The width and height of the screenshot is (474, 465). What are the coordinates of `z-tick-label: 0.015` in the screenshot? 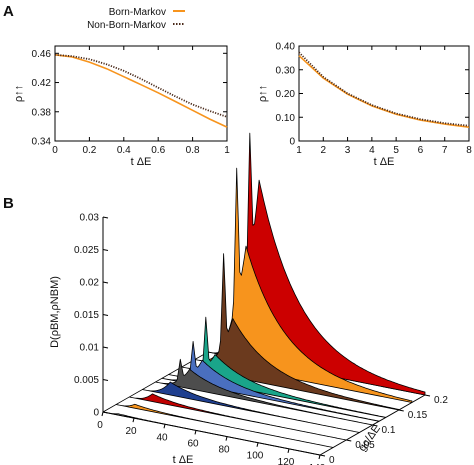 It's located at (86, 315).